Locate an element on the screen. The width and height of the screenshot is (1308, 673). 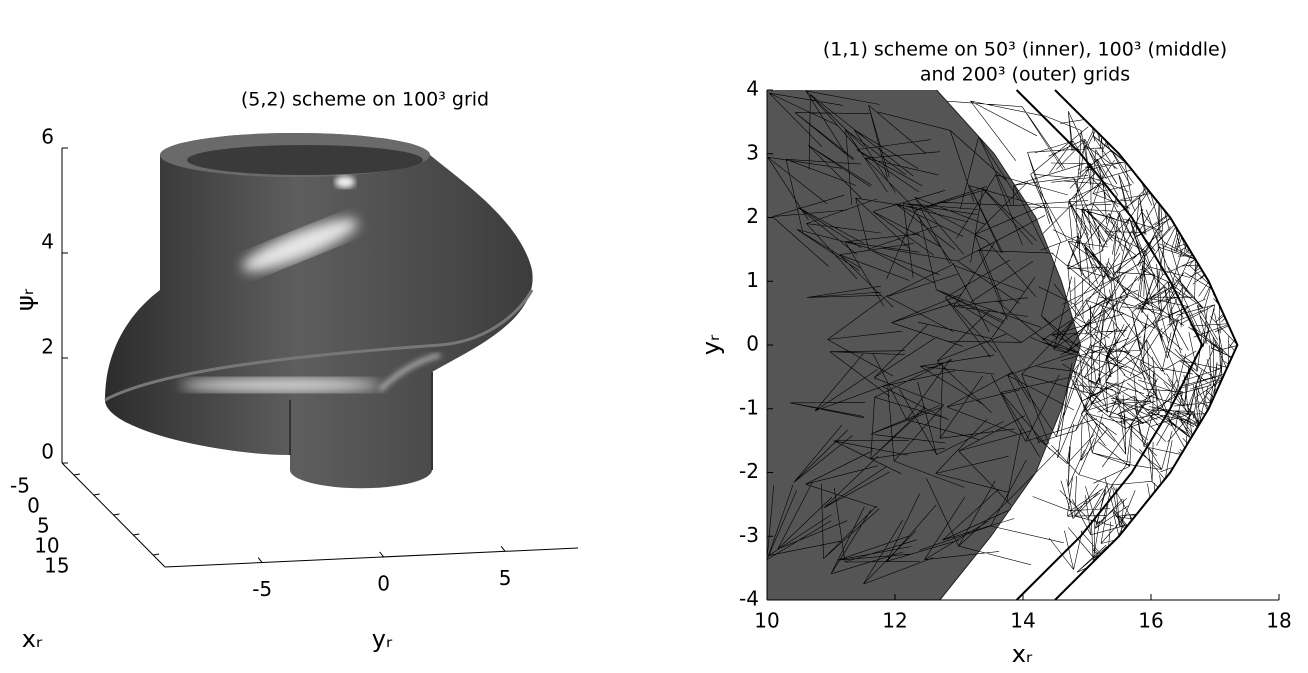
y-tick-label: -3 is located at coordinates (749, 535).